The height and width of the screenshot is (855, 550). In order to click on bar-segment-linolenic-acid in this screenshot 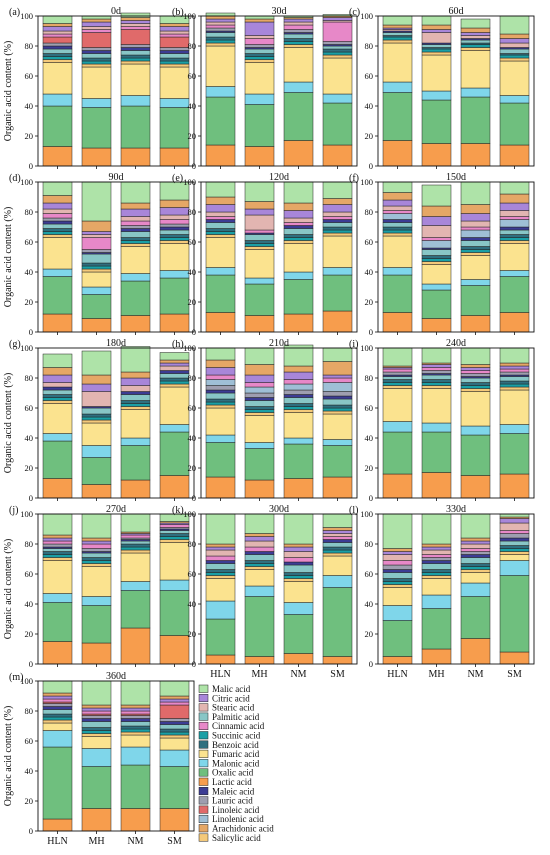, I will do `click(337, 387)`.